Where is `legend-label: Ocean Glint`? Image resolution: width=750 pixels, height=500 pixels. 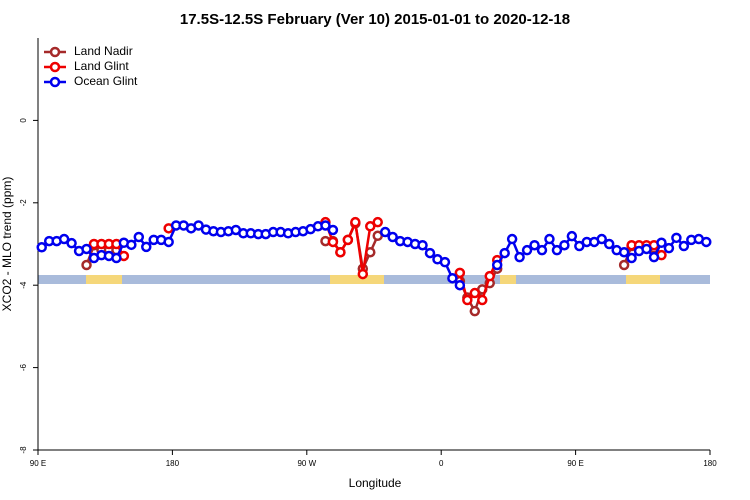 legend-label: Ocean Glint is located at coordinates (106, 81).